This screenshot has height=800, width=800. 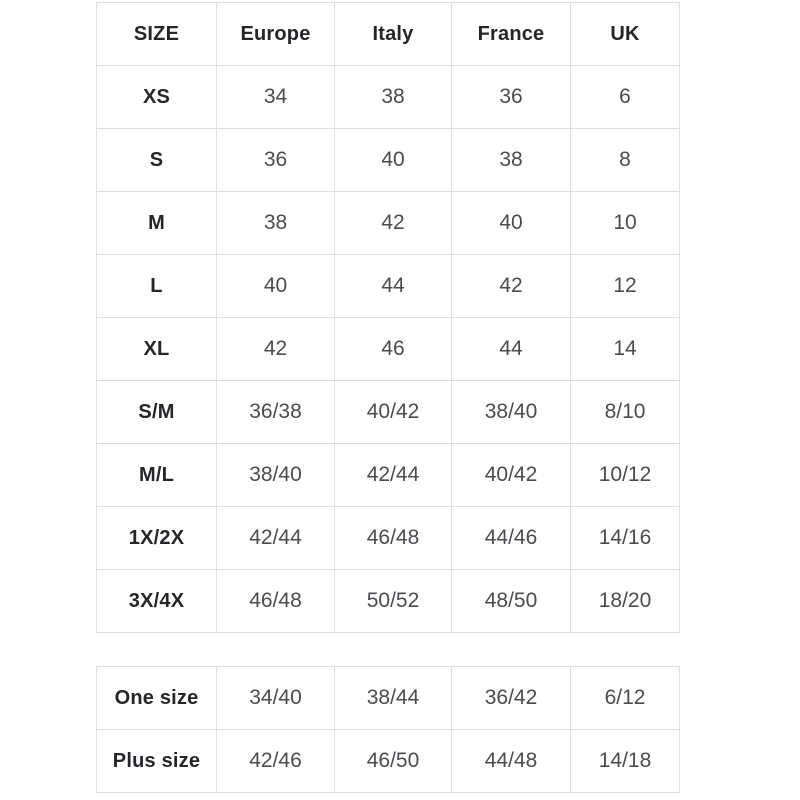 What do you see at coordinates (511, 761) in the screenshot?
I see `value-cell: 44/48` at bounding box center [511, 761].